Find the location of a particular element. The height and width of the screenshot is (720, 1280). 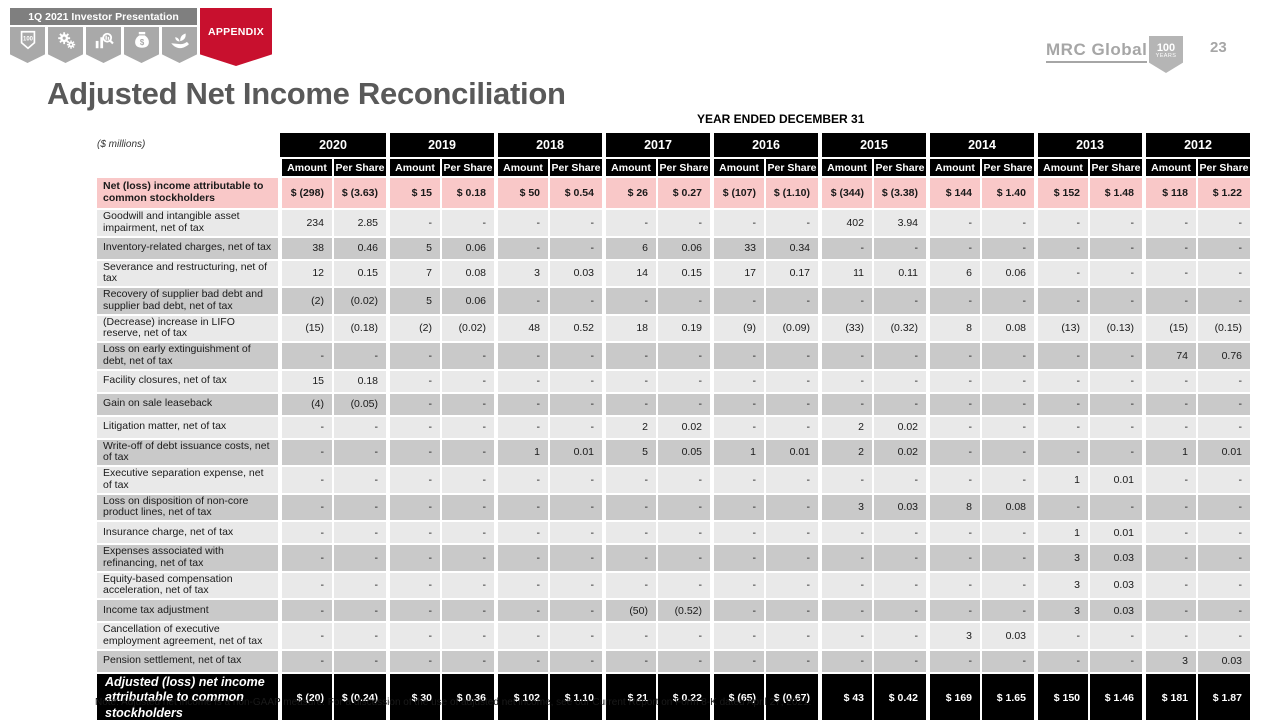

value-cell: 0.02 is located at coordinates (684, 427).